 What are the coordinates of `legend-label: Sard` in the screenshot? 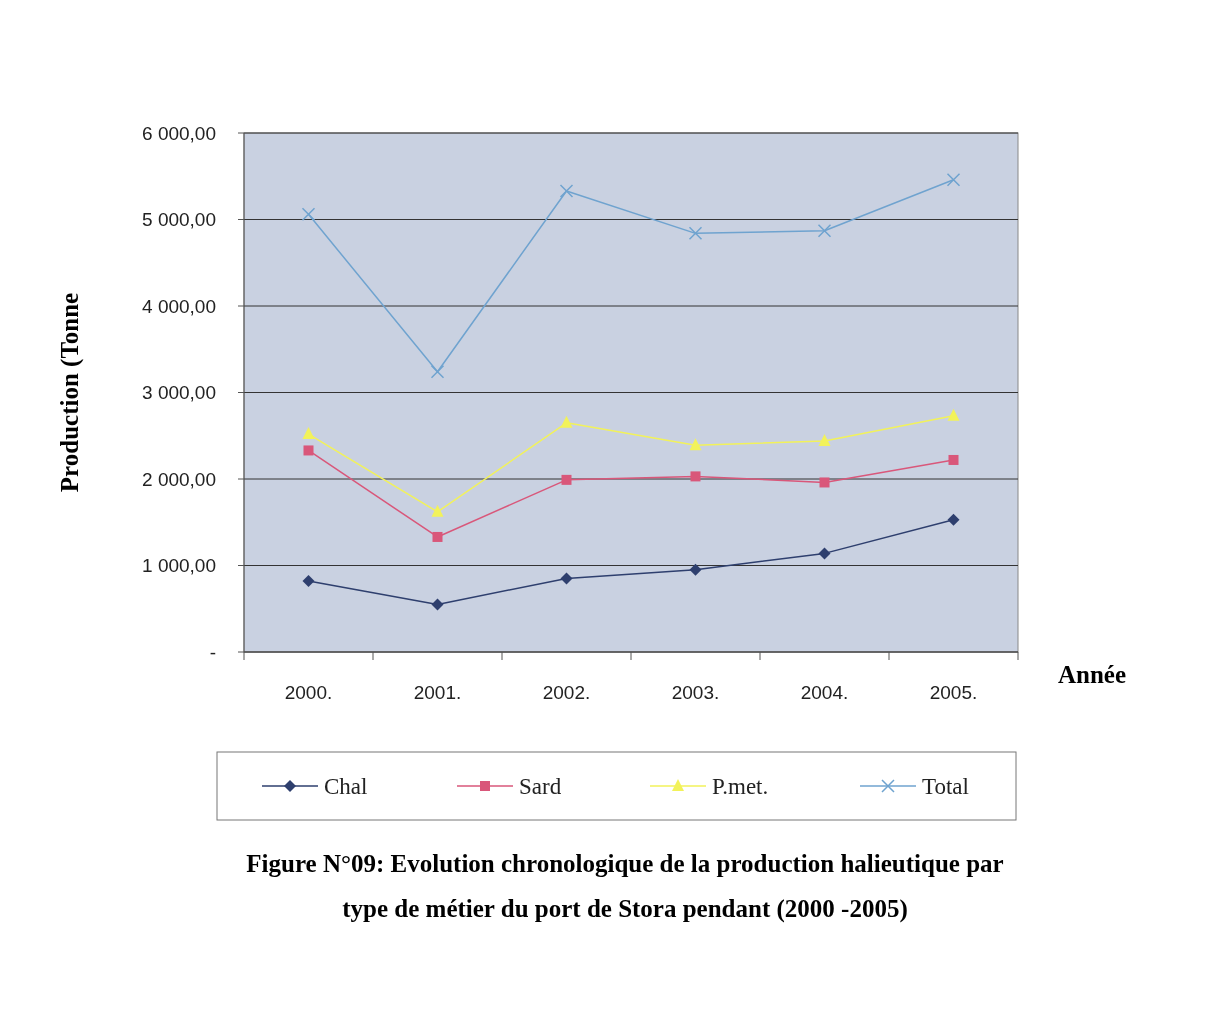 It's located at (540, 787).